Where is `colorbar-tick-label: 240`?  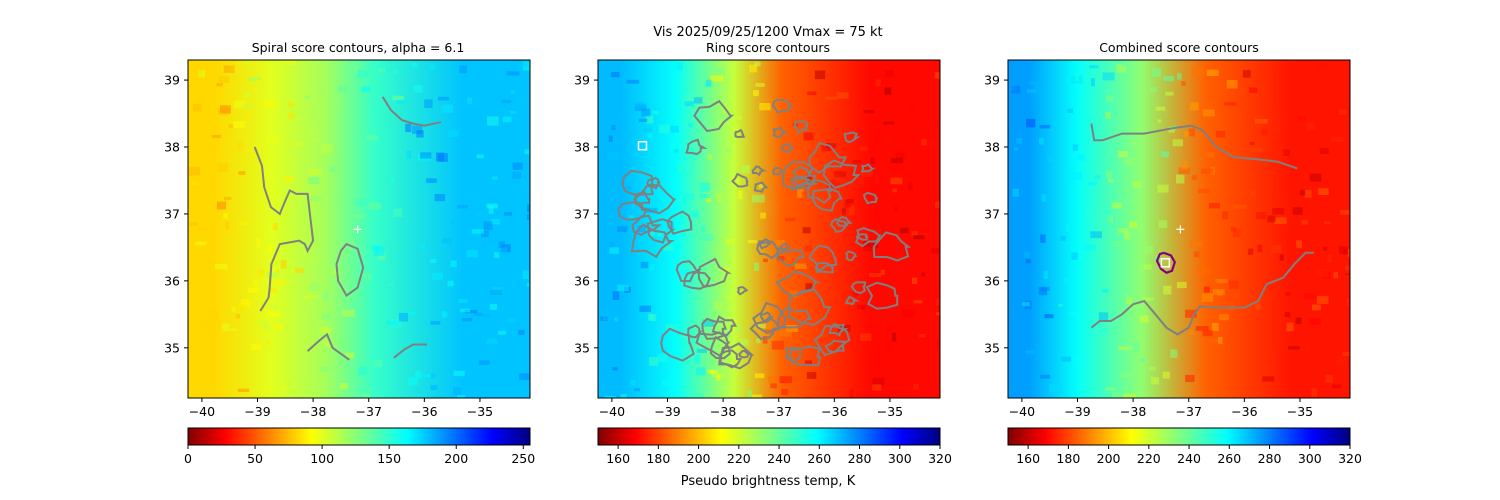
colorbar-tick-label: 240 is located at coordinates (779, 458).